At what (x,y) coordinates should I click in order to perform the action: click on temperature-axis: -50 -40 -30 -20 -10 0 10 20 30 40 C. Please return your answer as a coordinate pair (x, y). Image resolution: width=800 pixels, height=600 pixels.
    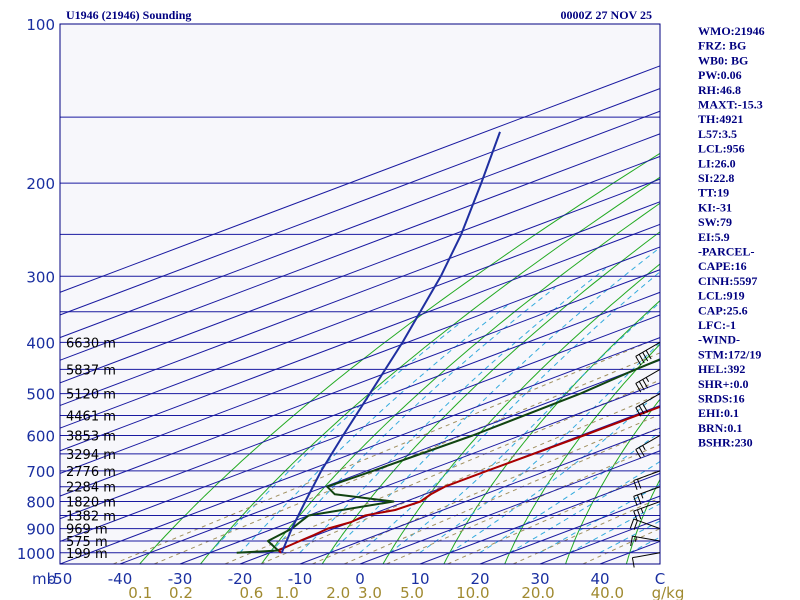
    Looking at the image, I should click on (356, 579).